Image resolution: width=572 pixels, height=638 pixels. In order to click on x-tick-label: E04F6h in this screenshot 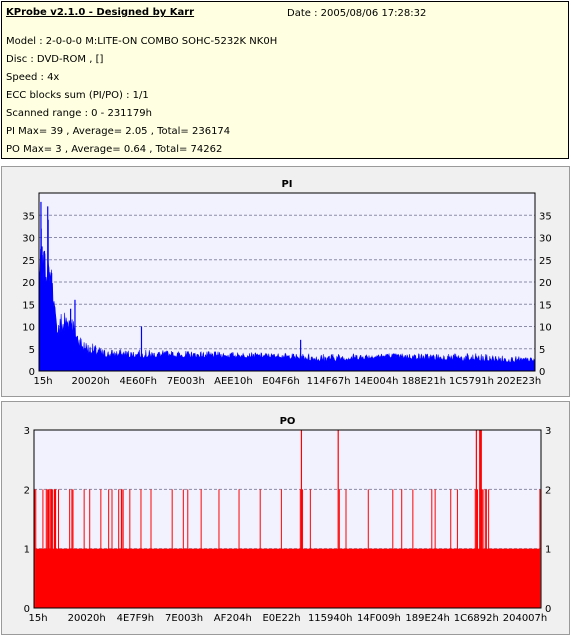, I will do `click(281, 381)`.